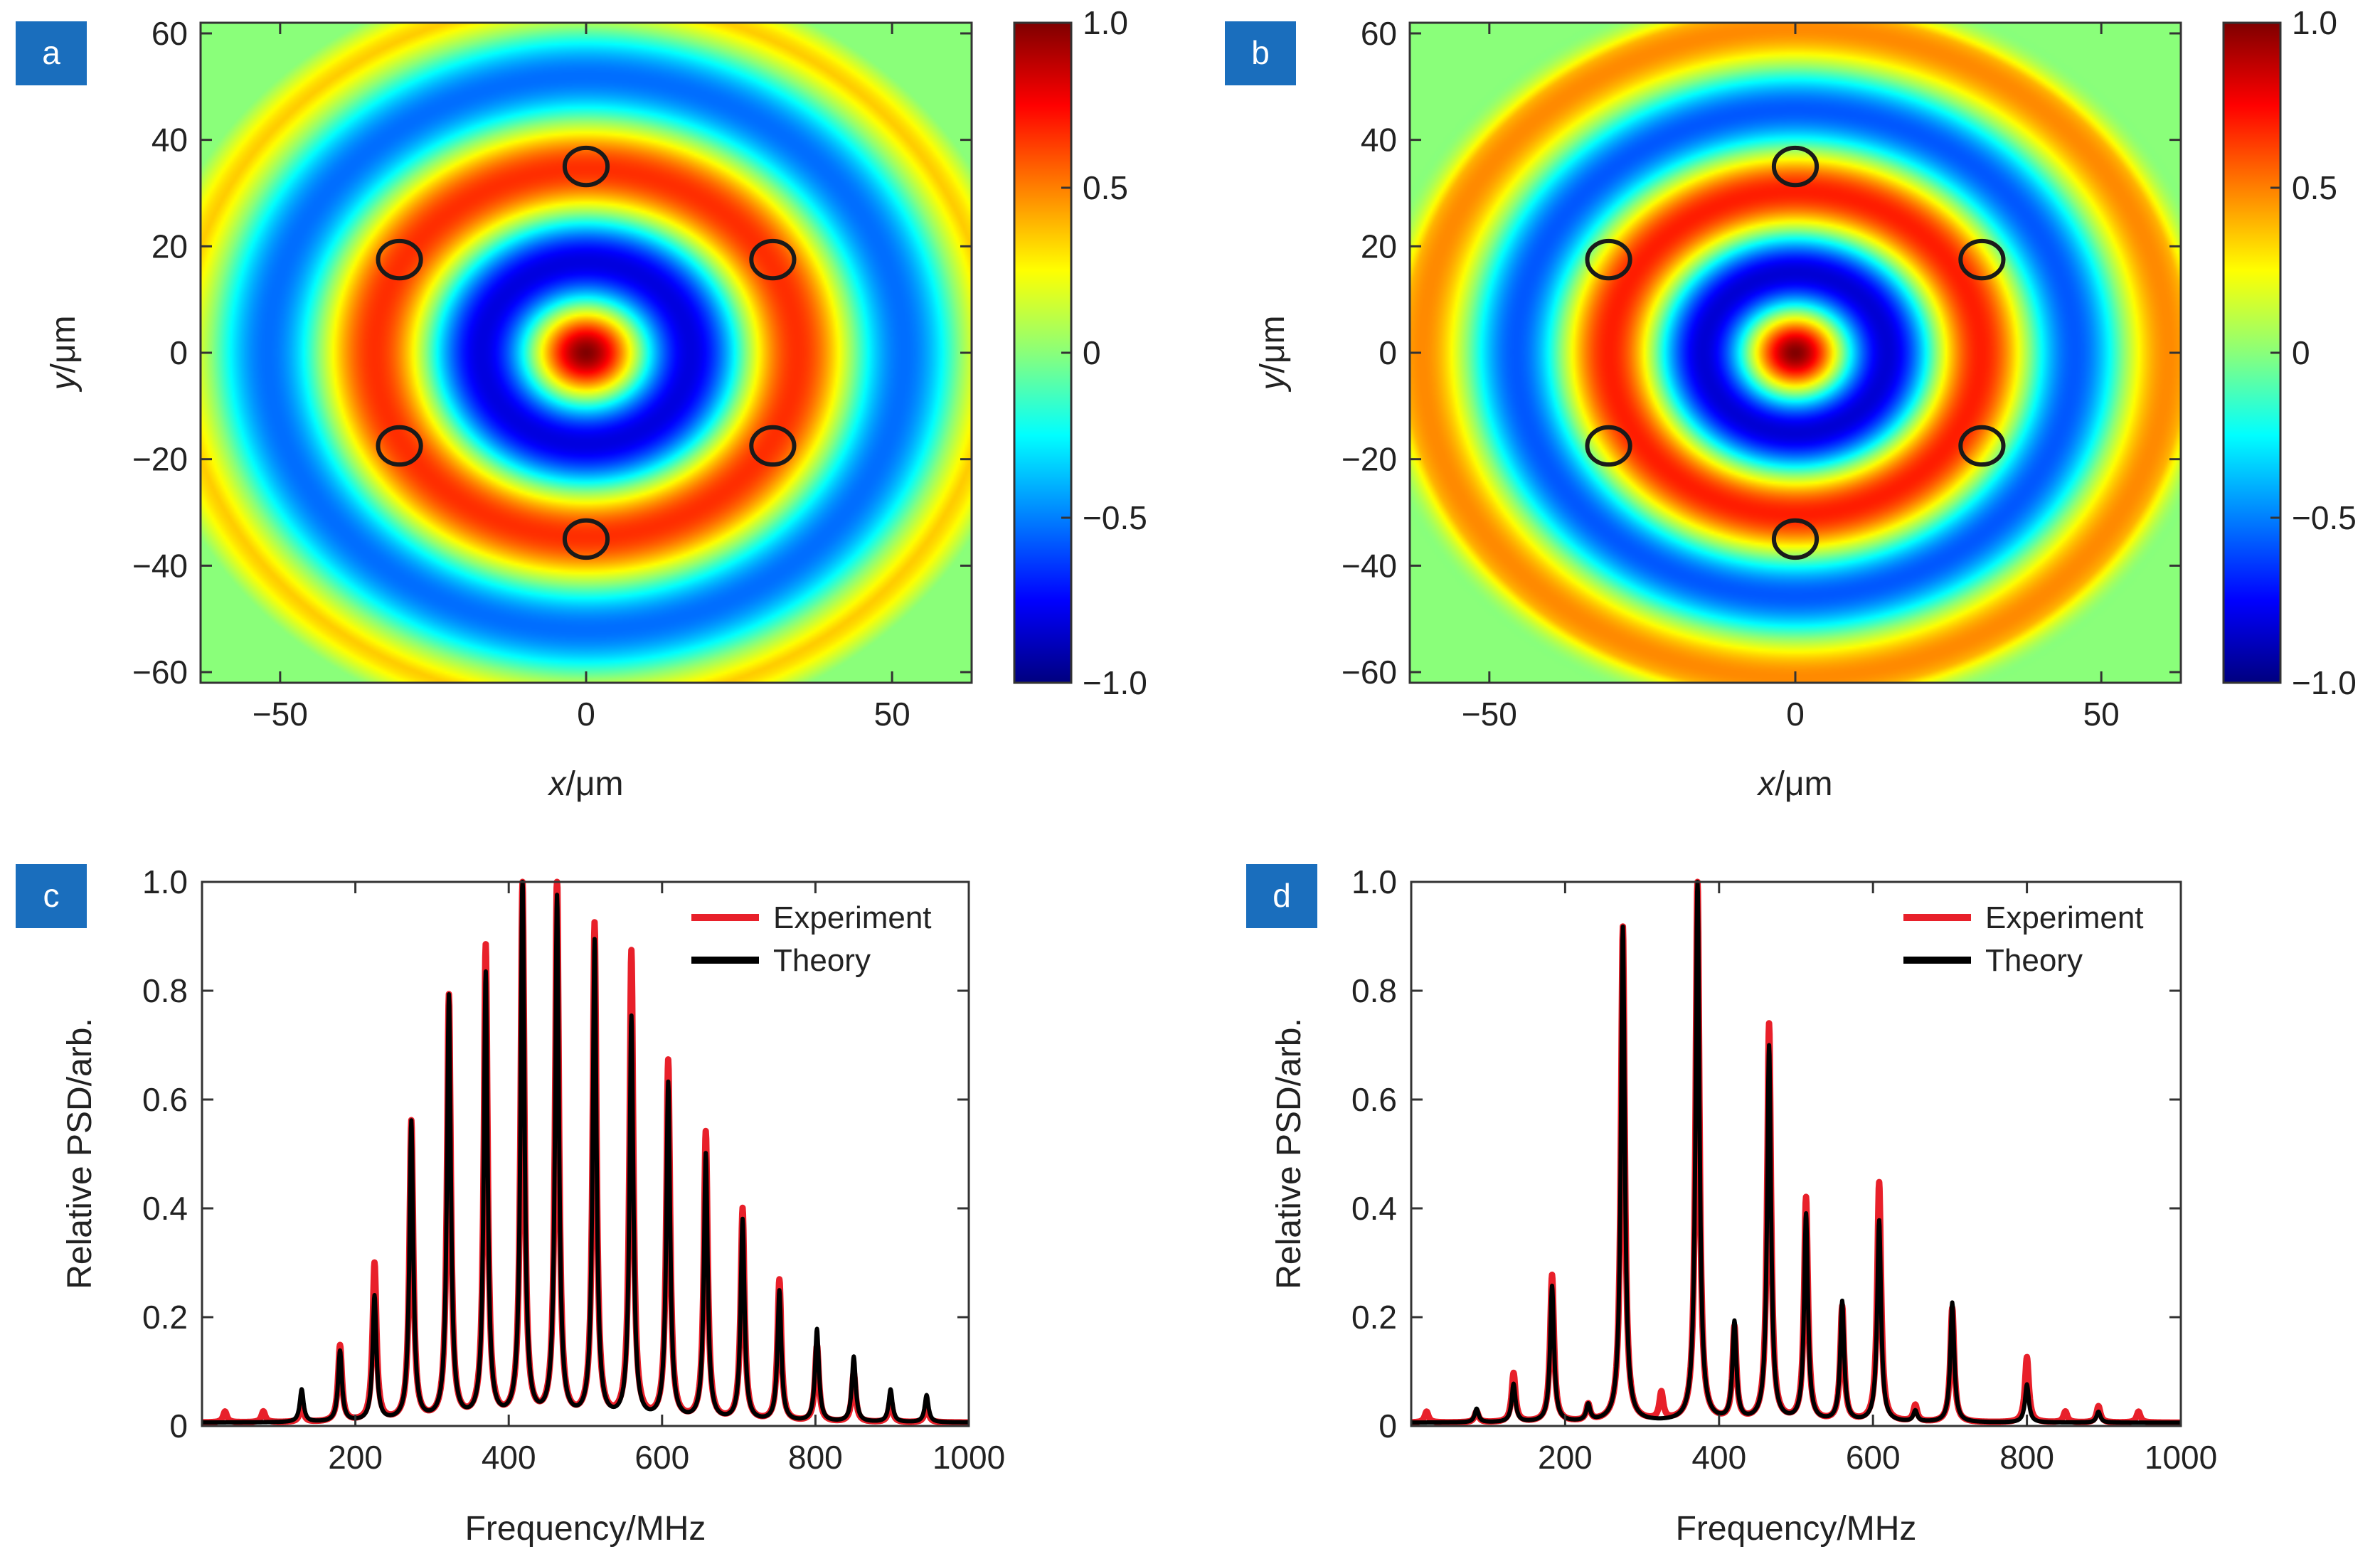 The width and height of the screenshot is (2380, 1554). I want to click on panel-letter: c, so click(51, 896).